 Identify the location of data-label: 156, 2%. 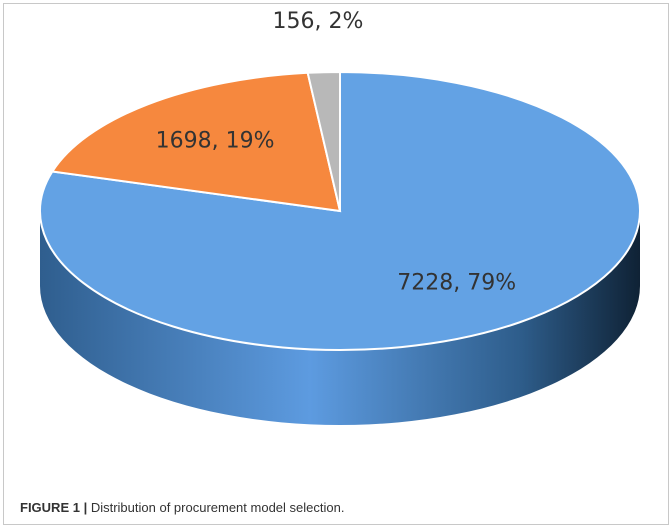
(318, 21).